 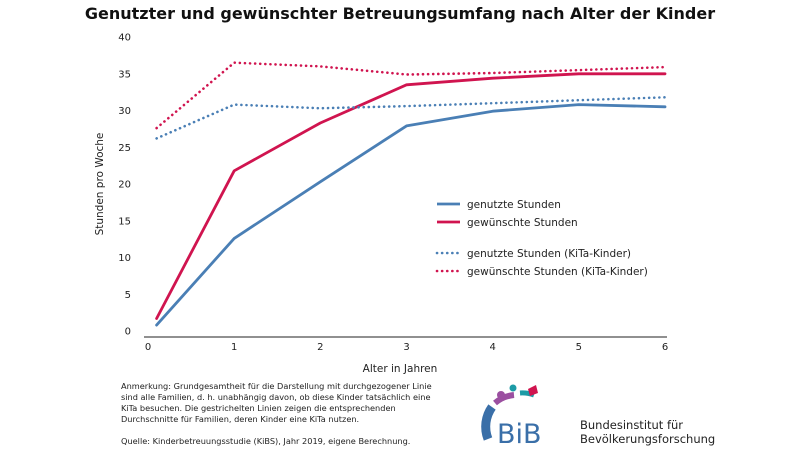 What do you see at coordinates (519, 434) in the screenshot?
I see `logo-abbr: BiB` at bounding box center [519, 434].